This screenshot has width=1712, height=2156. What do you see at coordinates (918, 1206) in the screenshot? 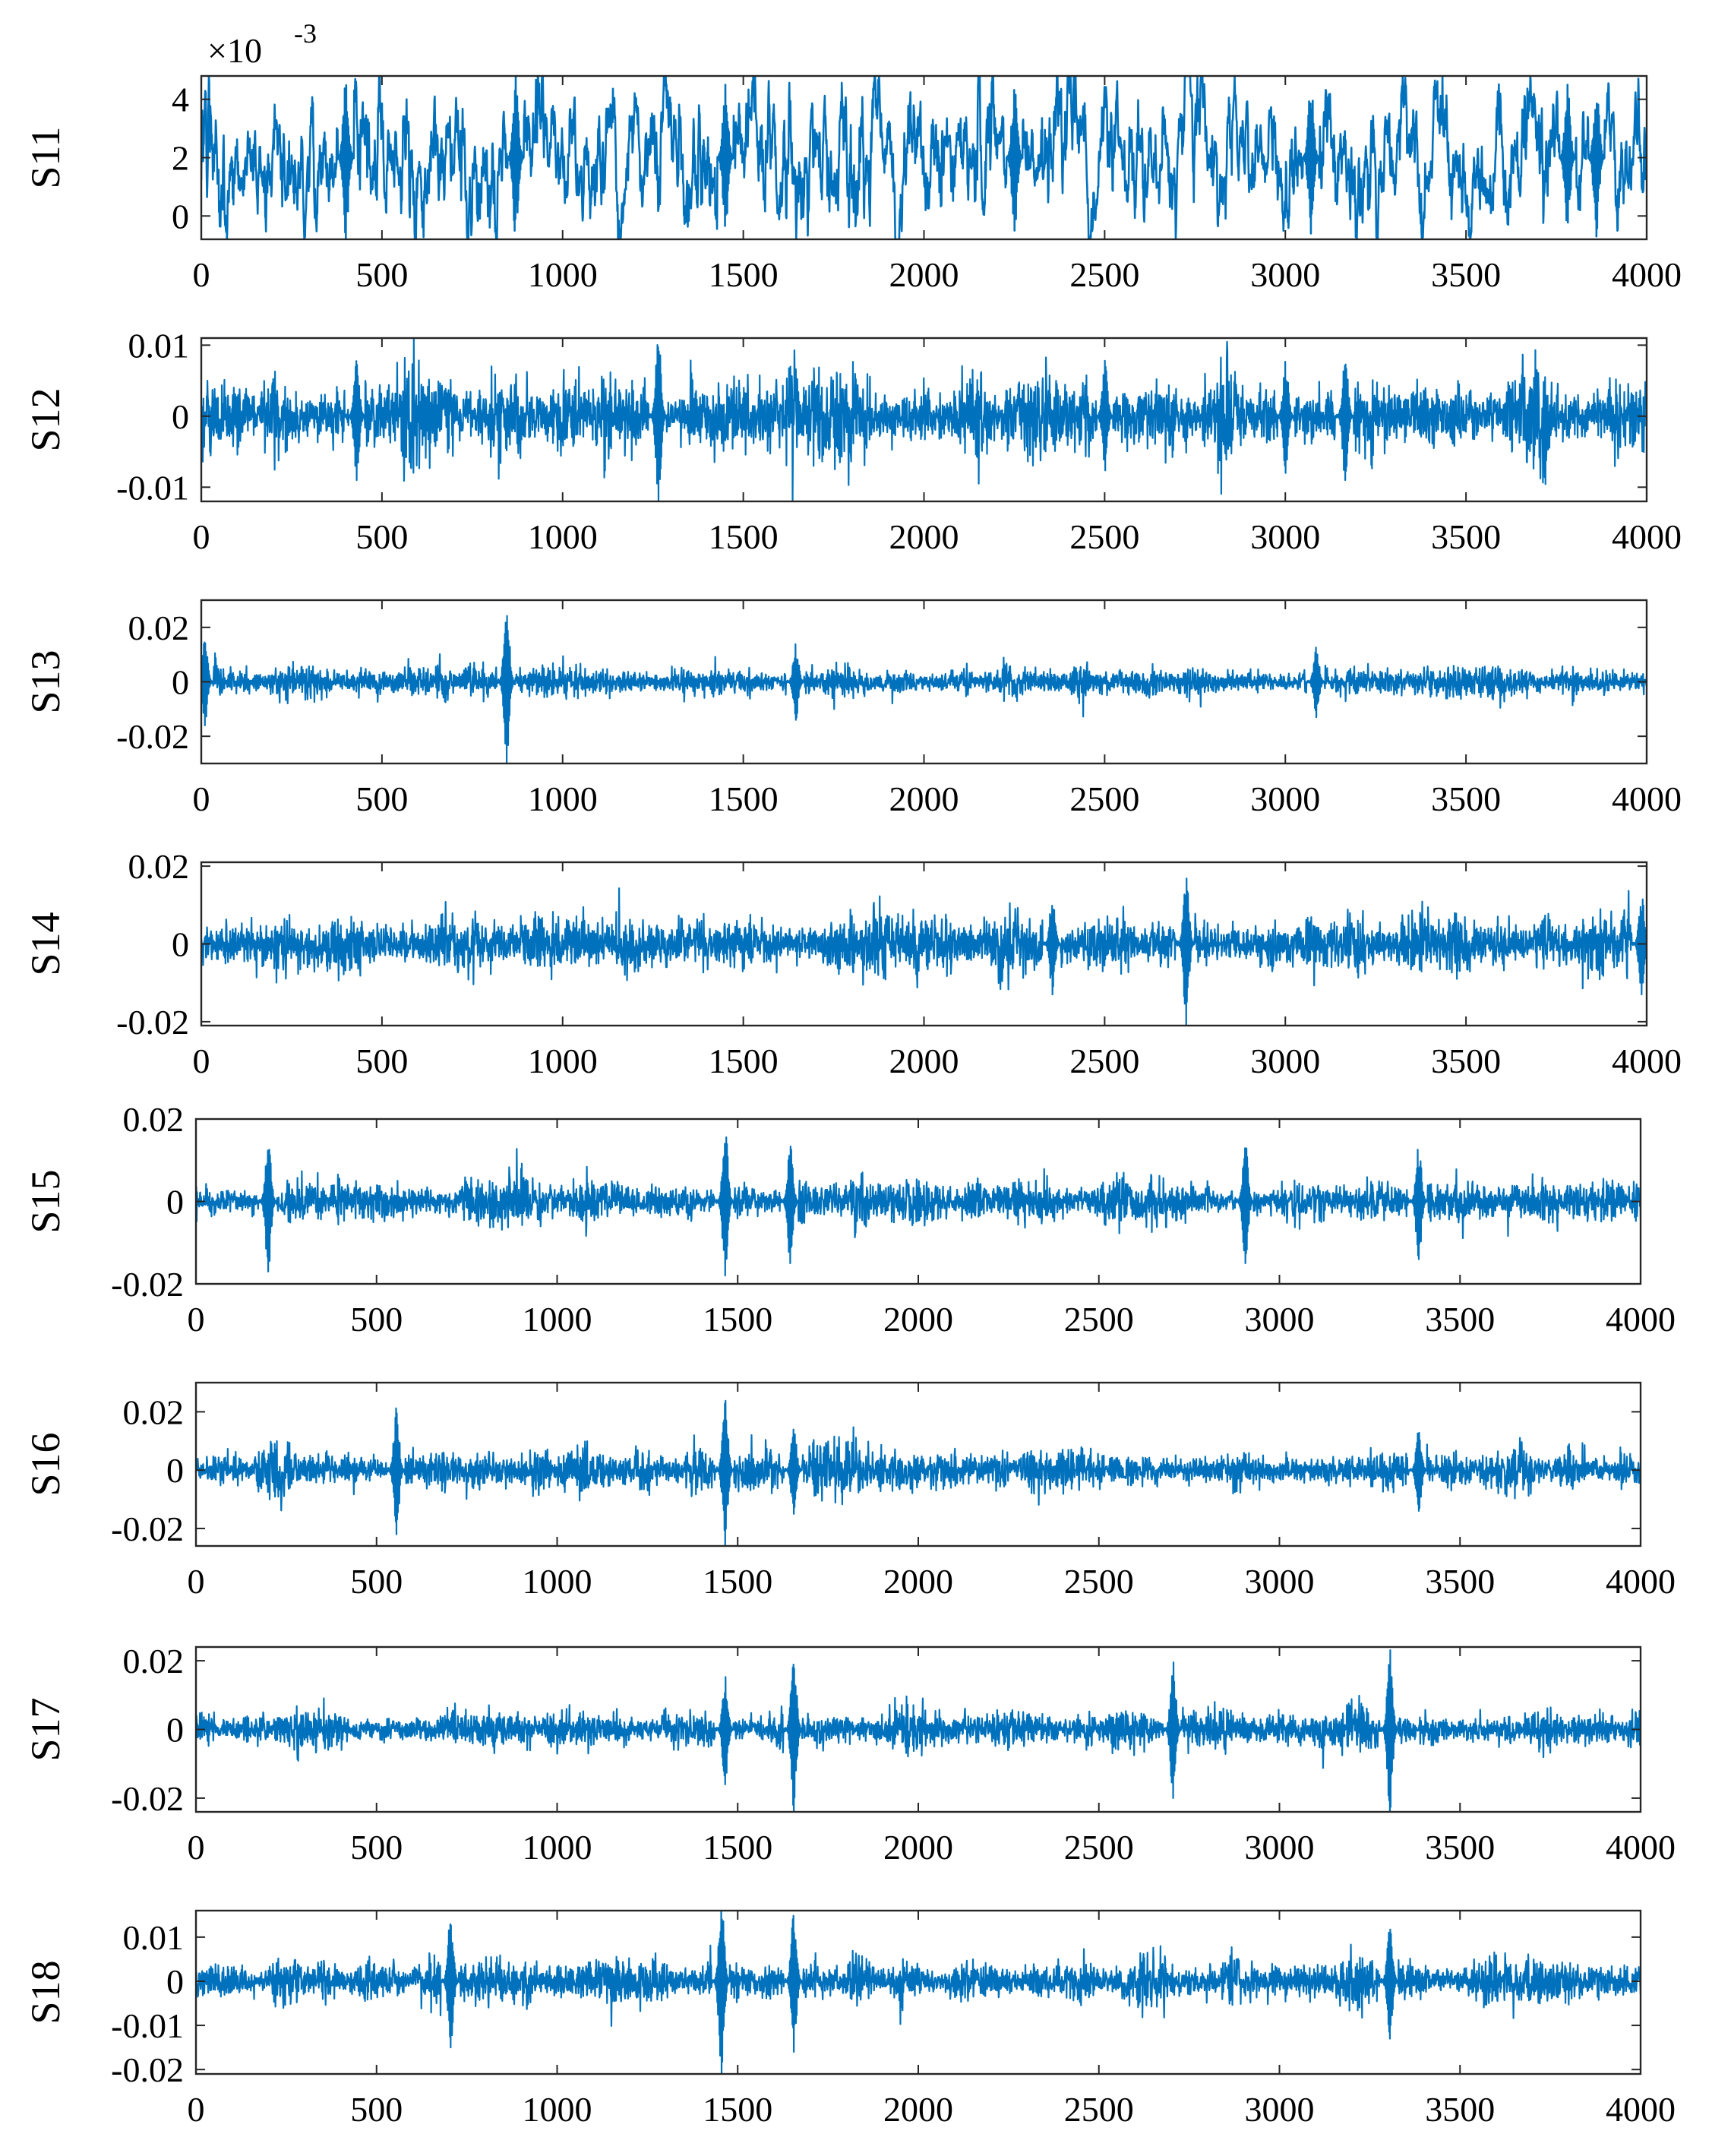
I see `series-line-s15` at bounding box center [918, 1206].